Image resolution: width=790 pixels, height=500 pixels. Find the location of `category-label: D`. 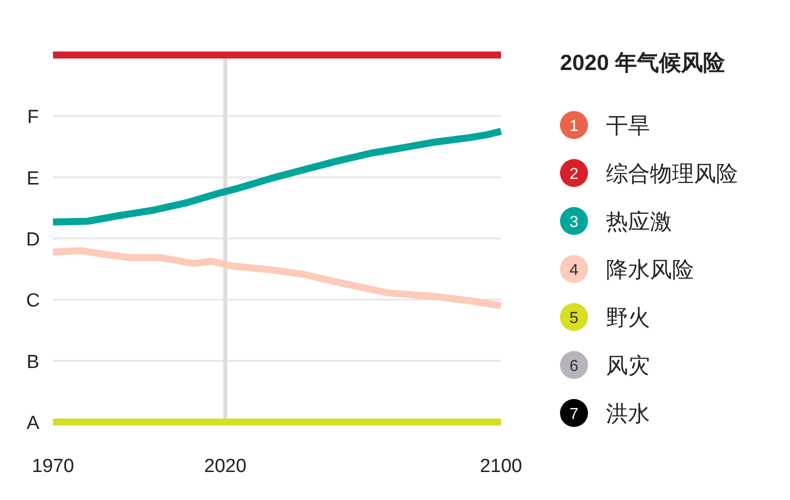

category-label: D is located at coordinates (33, 240).